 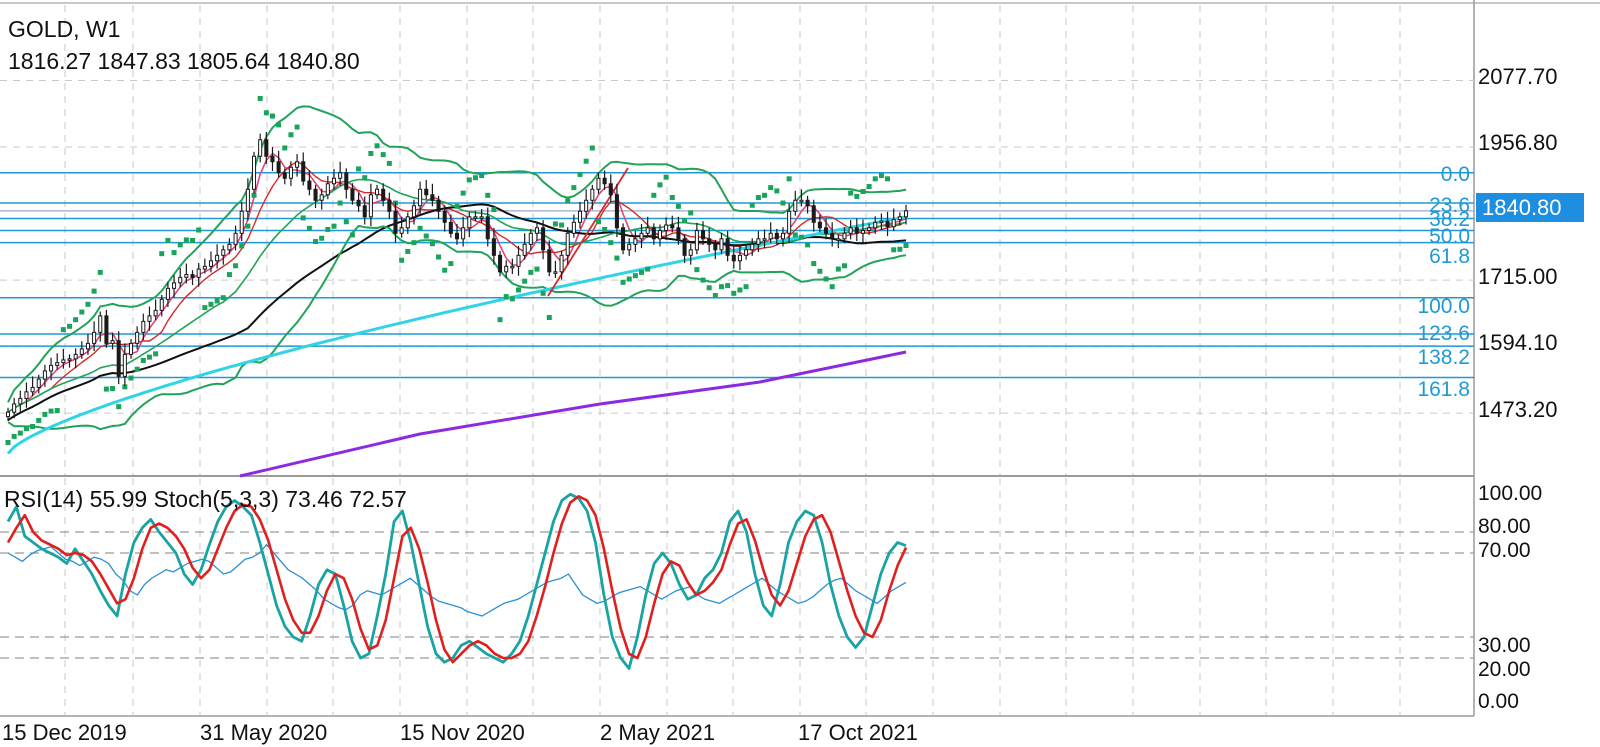 What do you see at coordinates (64, 29) in the screenshot?
I see `symbol-title: GOLD, W1` at bounding box center [64, 29].